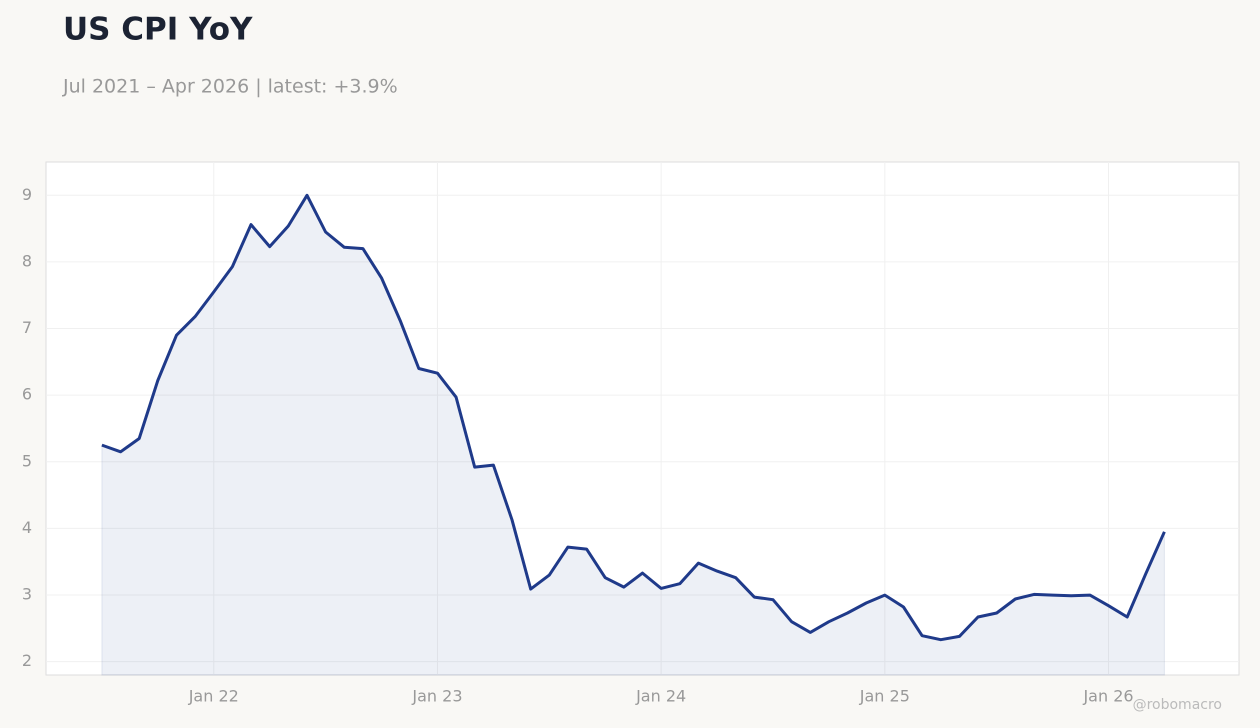  Describe the element at coordinates (27, 460) in the screenshot. I see `y-tick-label: 5` at that location.